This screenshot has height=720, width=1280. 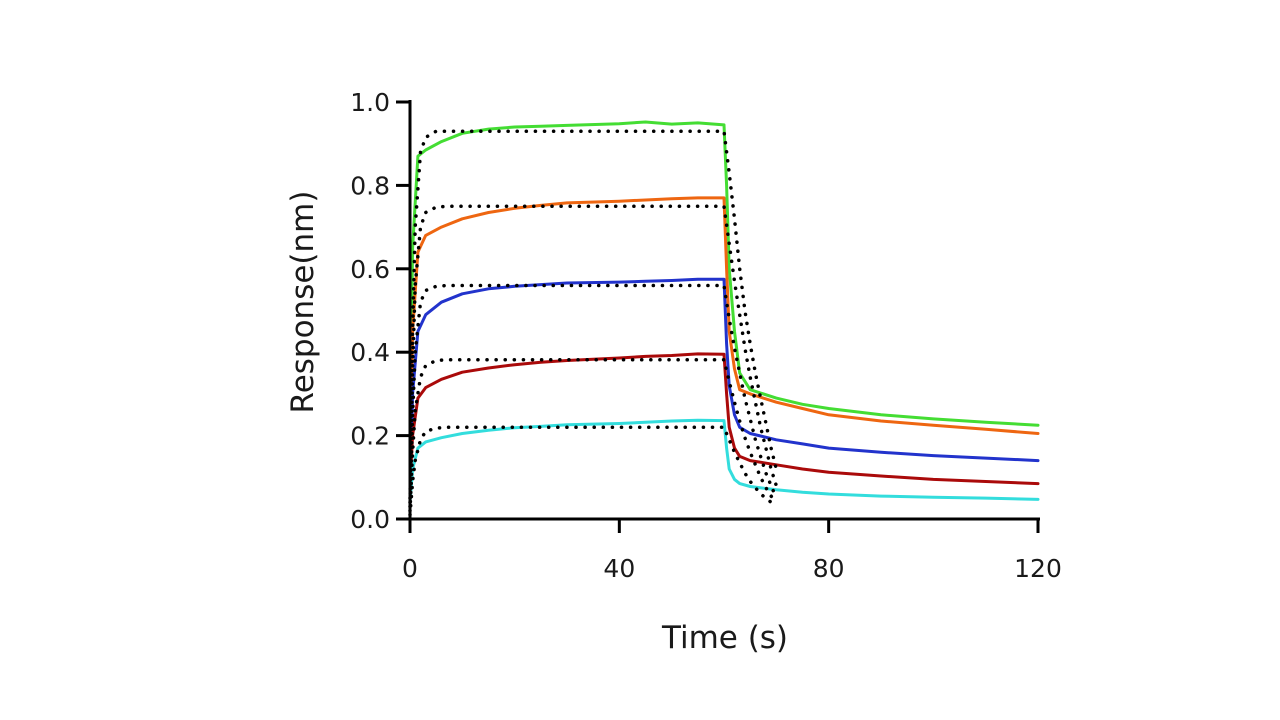 What do you see at coordinates (370, 102) in the screenshot?
I see `y-tick-label: 1.0` at bounding box center [370, 102].